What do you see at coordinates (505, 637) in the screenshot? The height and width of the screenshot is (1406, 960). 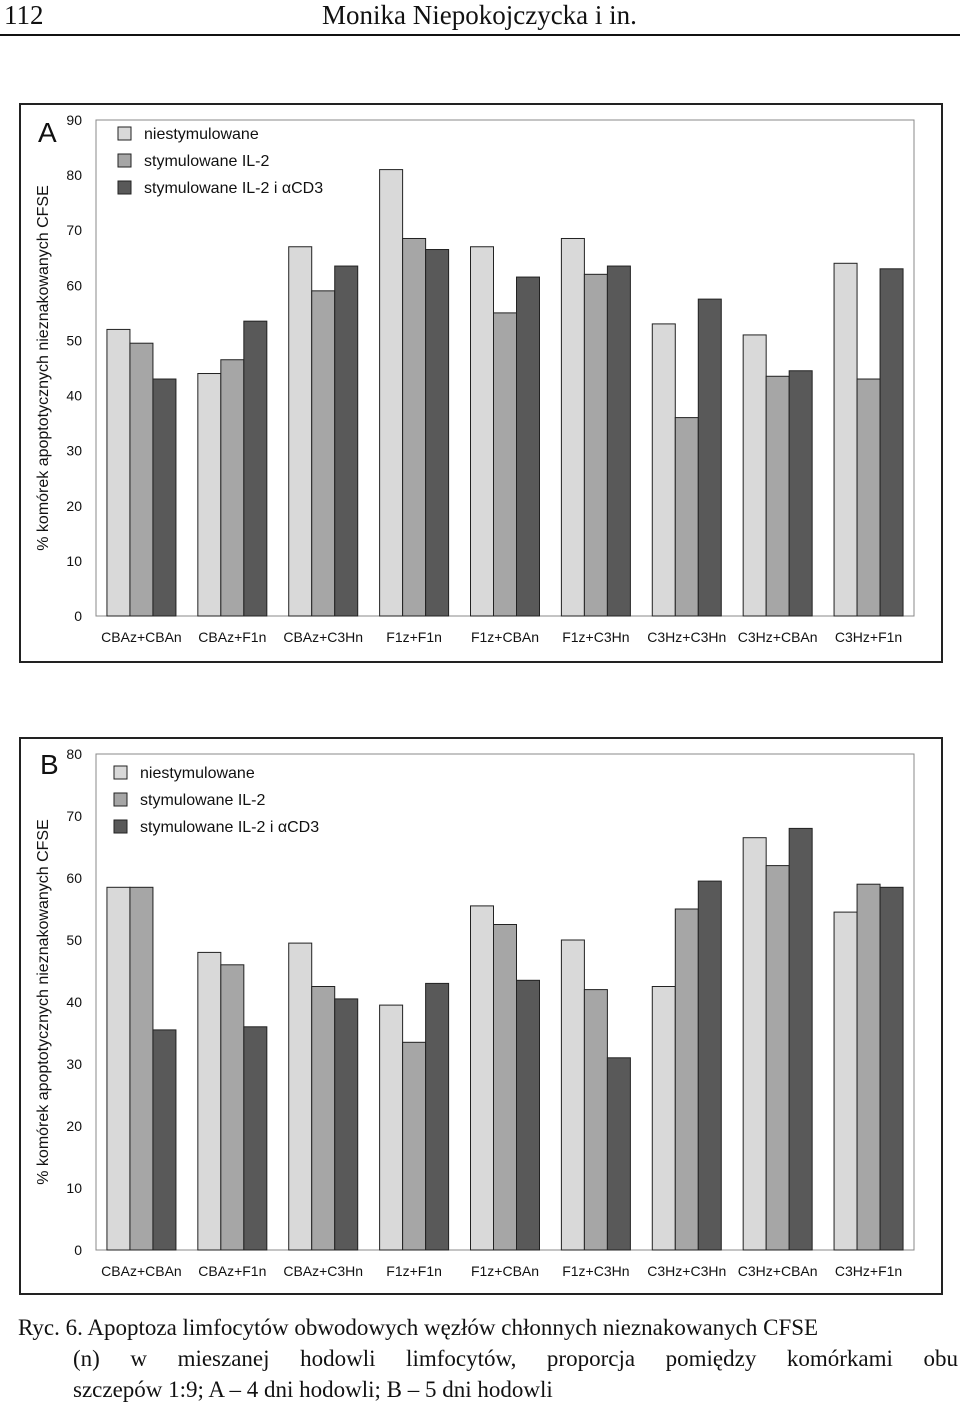 I see `x-tick-label: F1z+CBAn` at bounding box center [505, 637].